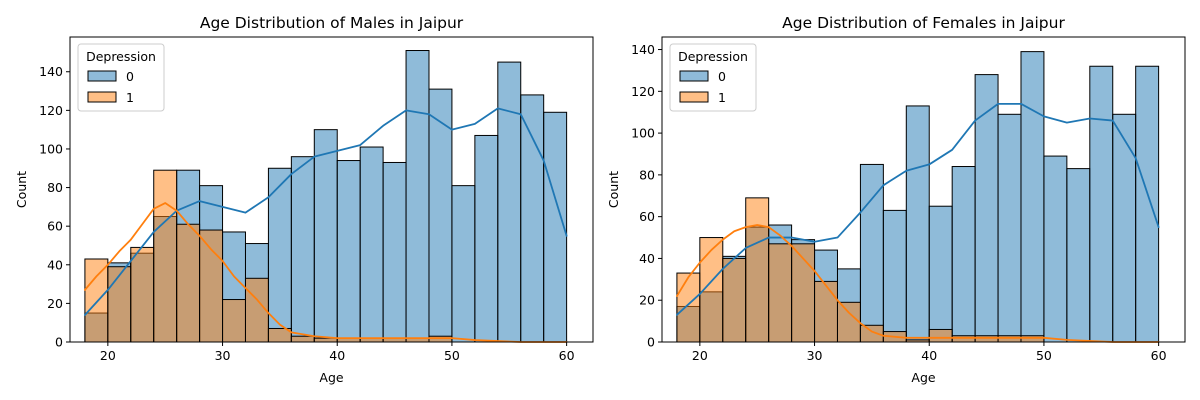  Describe the element at coordinates (332, 23) in the screenshot. I see `chart-title: Age Distribution of Males in Jaipur` at that location.